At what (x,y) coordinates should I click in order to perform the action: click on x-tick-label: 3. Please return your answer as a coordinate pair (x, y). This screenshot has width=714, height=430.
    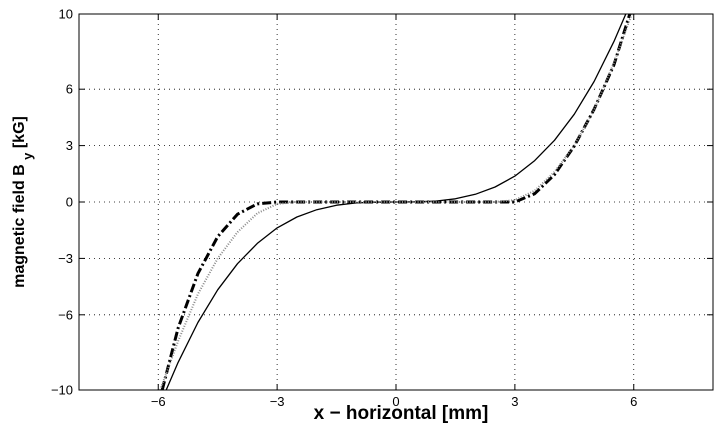
    Looking at the image, I should click on (514, 401).